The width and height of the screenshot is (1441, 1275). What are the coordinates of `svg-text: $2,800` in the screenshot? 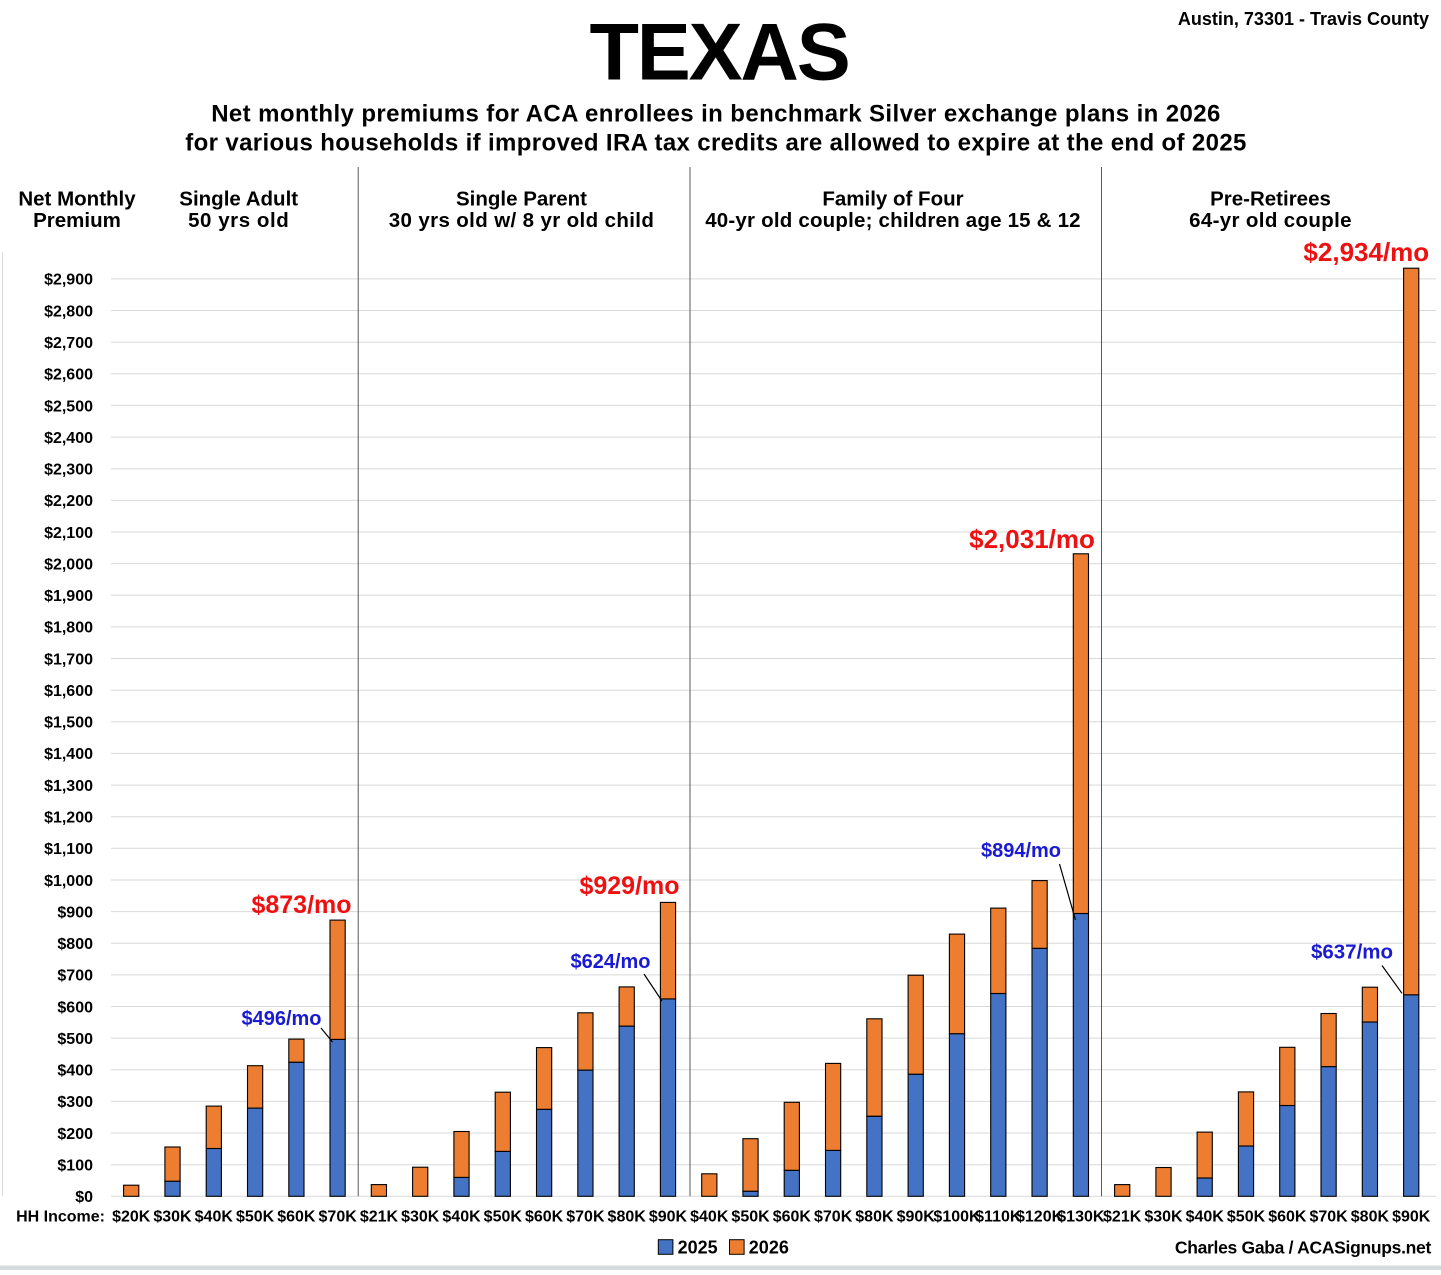 It's located at (68, 311).